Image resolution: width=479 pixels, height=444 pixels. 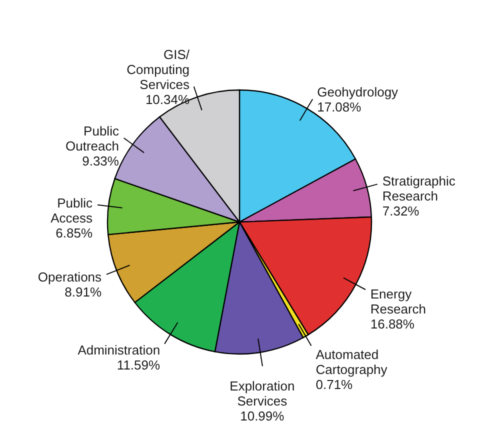 I want to click on slice-label: Exploration Services, so click(x=262, y=393).